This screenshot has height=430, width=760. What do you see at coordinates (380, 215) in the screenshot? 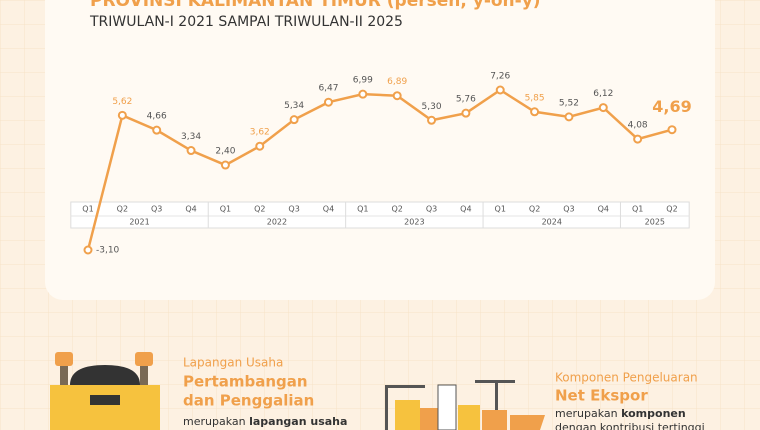
I see `x-axis-band` at bounding box center [380, 215].